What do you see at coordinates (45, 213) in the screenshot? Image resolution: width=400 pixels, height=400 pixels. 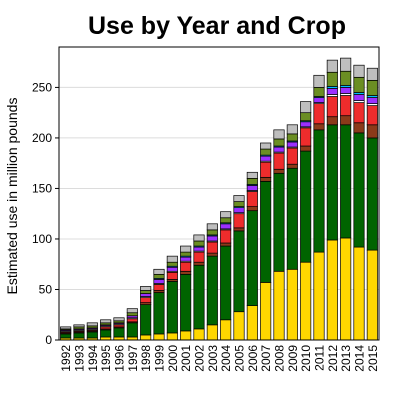 I see `y-axis-ticks: 0 50 100 150 200 250` at bounding box center [45, 213].